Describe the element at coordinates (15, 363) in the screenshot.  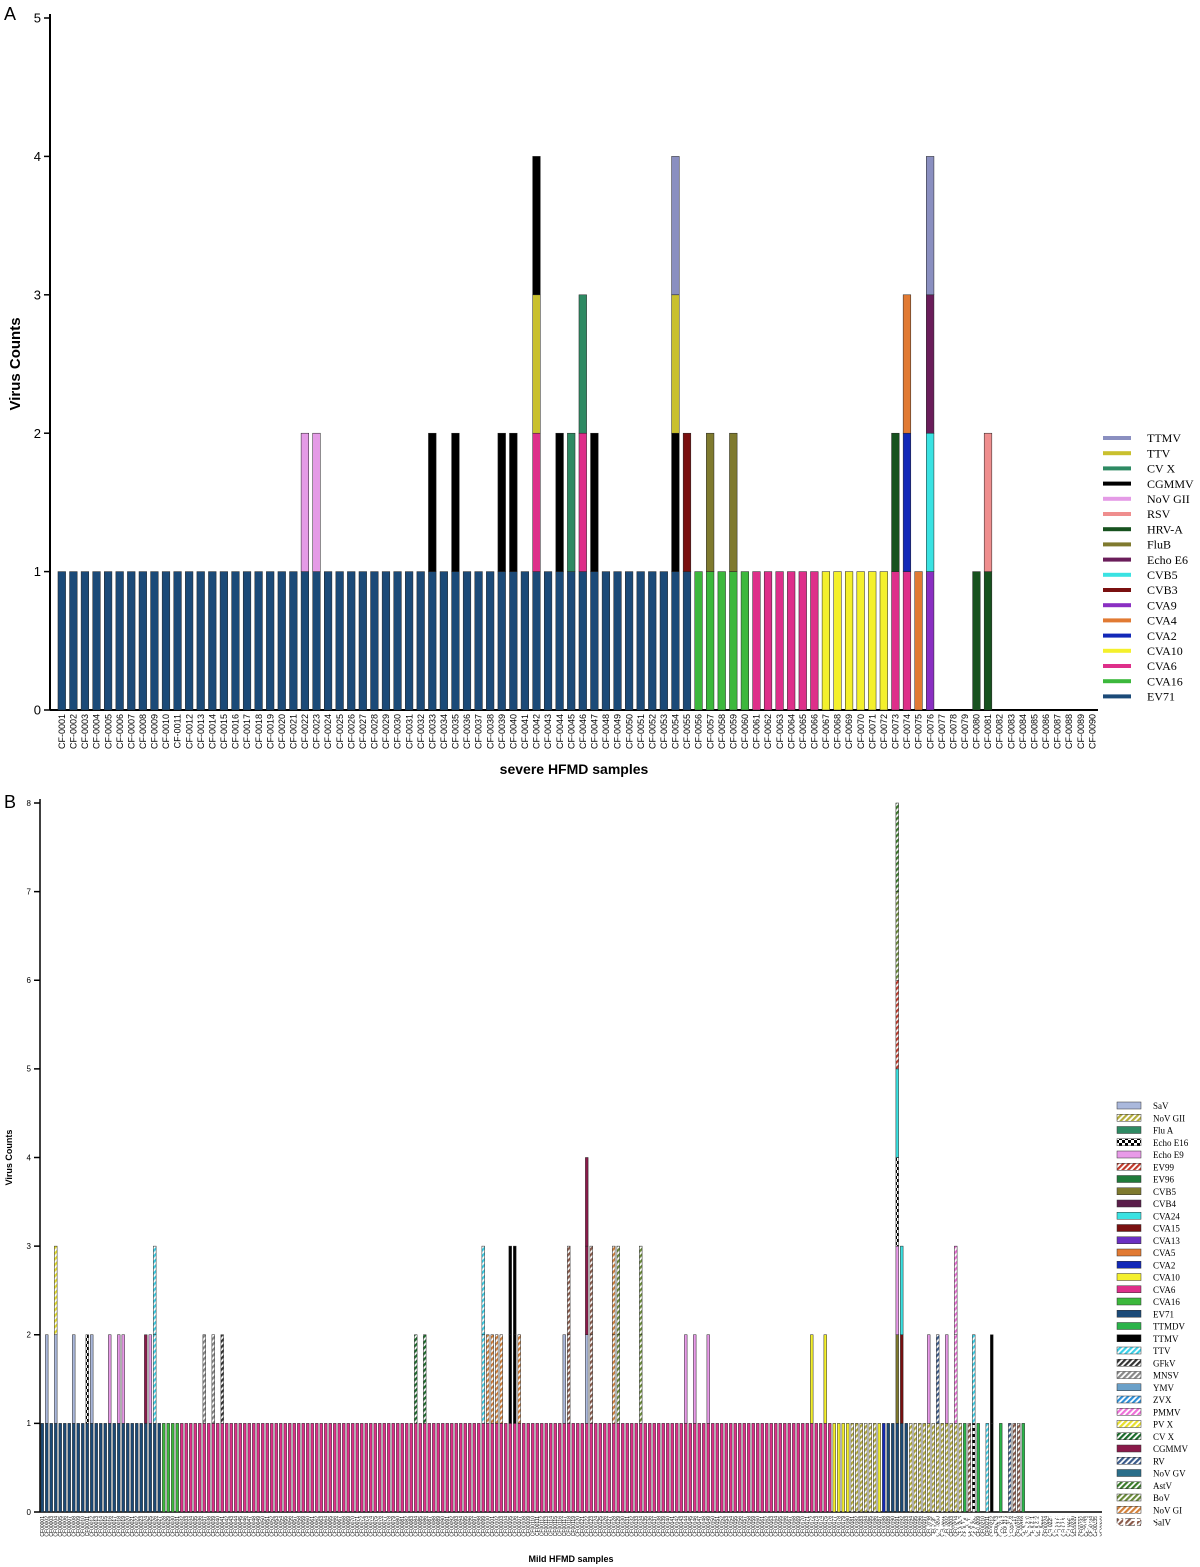
I see `y-axis-label: Virus Counts` at that location.